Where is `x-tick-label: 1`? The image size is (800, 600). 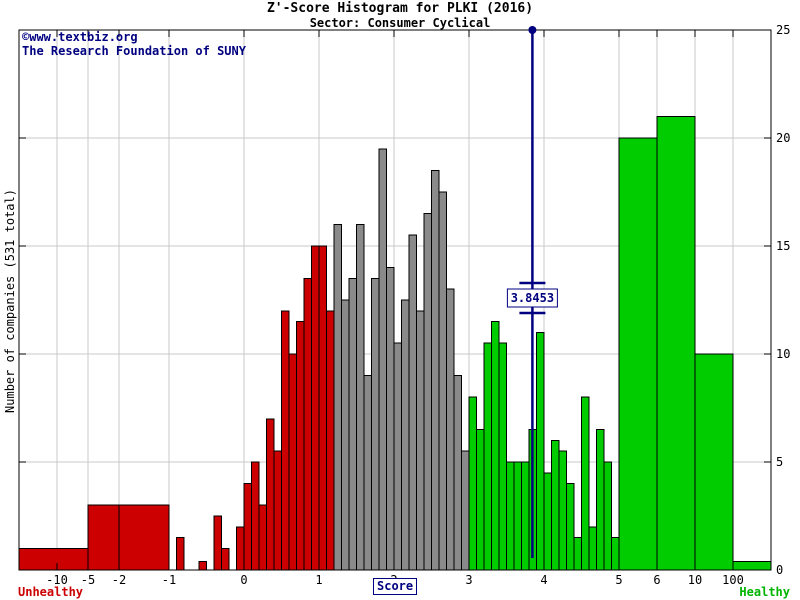
x-tick-label: 1 is located at coordinates (318, 580).